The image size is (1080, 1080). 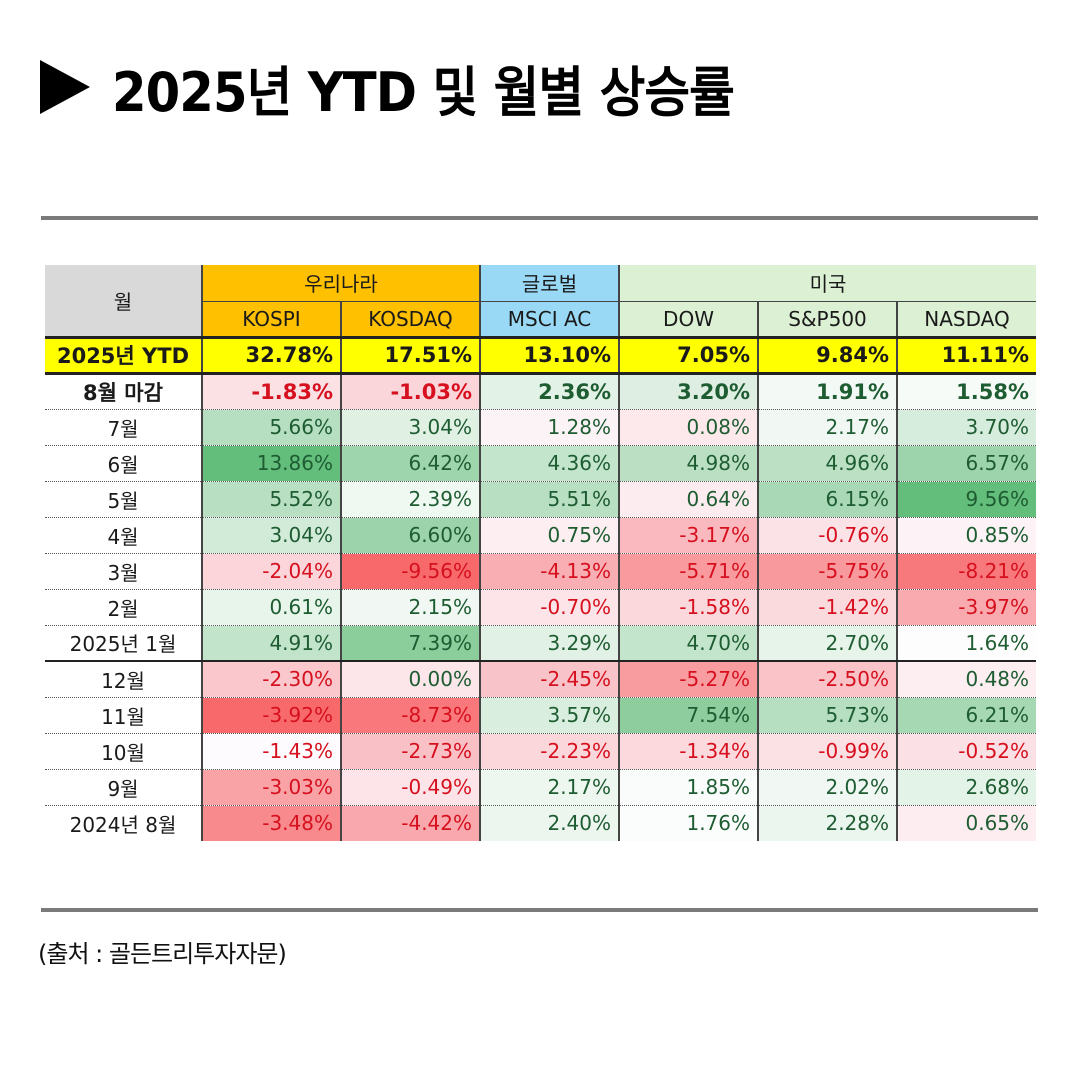 I want to click on return-cell: 4.91%, so click(x=271, y=643).